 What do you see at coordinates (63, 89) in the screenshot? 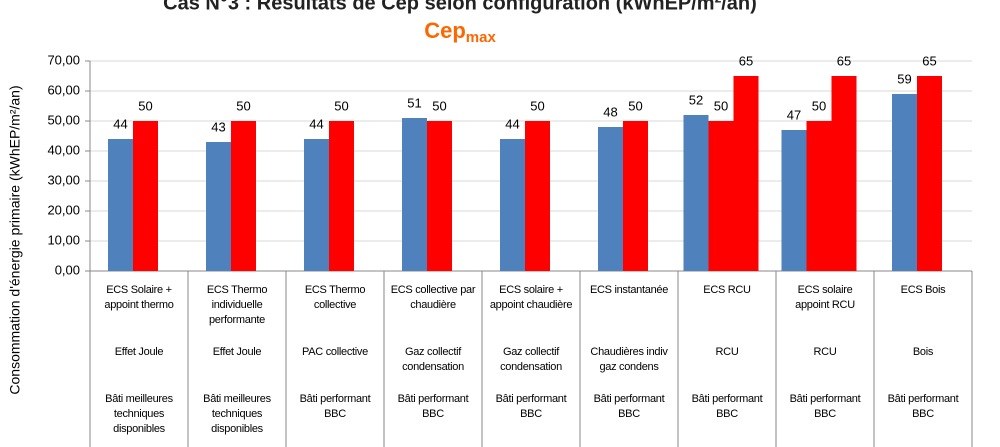
I see `y-tick-label: 60,00` at bounding box center [63, 89].